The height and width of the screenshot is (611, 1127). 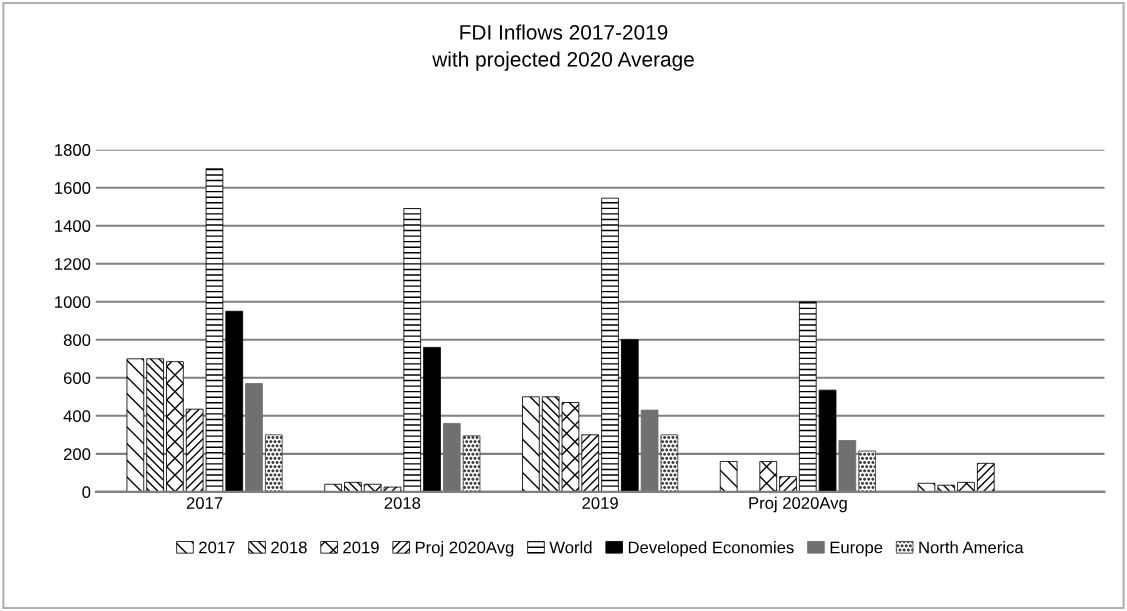 What do you see at coordinates (464, 549) in the screenshot?
I see `legend-label: Proj 2020Avg` at bounding box center [464, 549].